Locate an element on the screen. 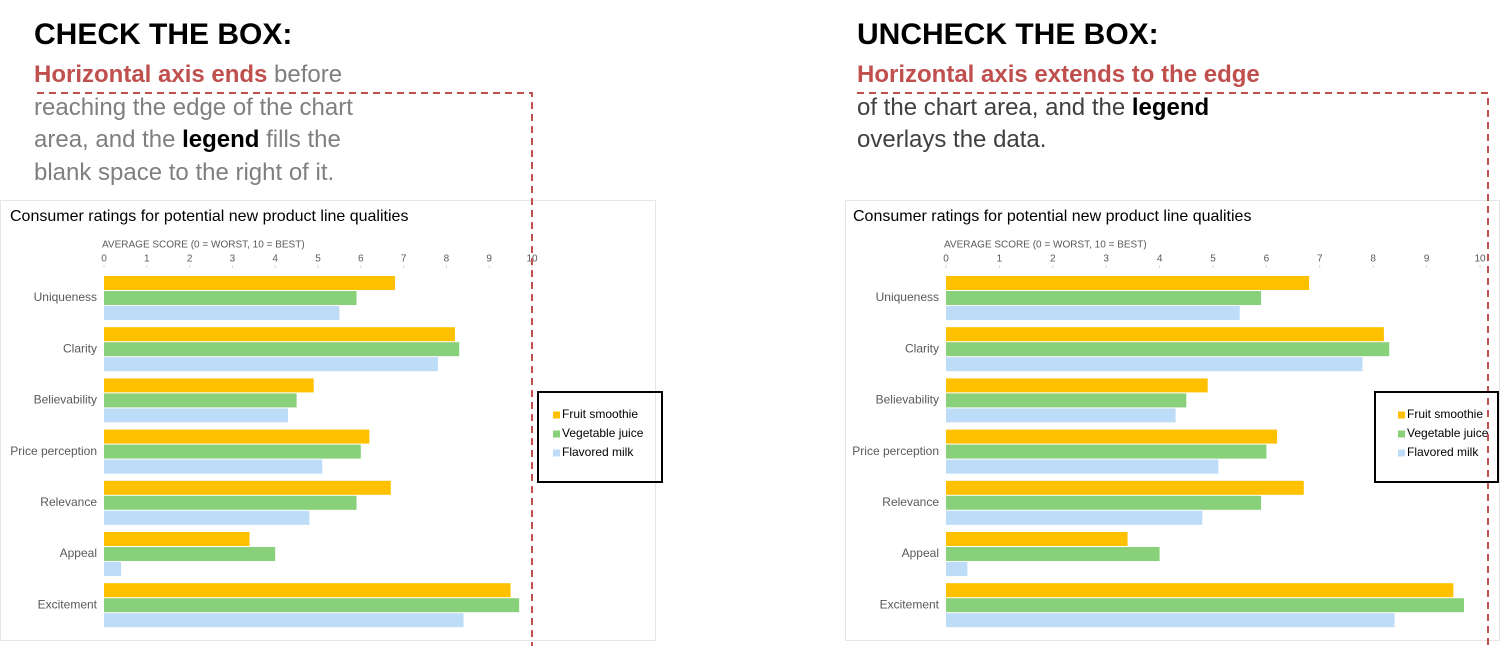 The height and width of the screenshot is (646, 1500). text: area, and the is located at coordinates (108, 139).